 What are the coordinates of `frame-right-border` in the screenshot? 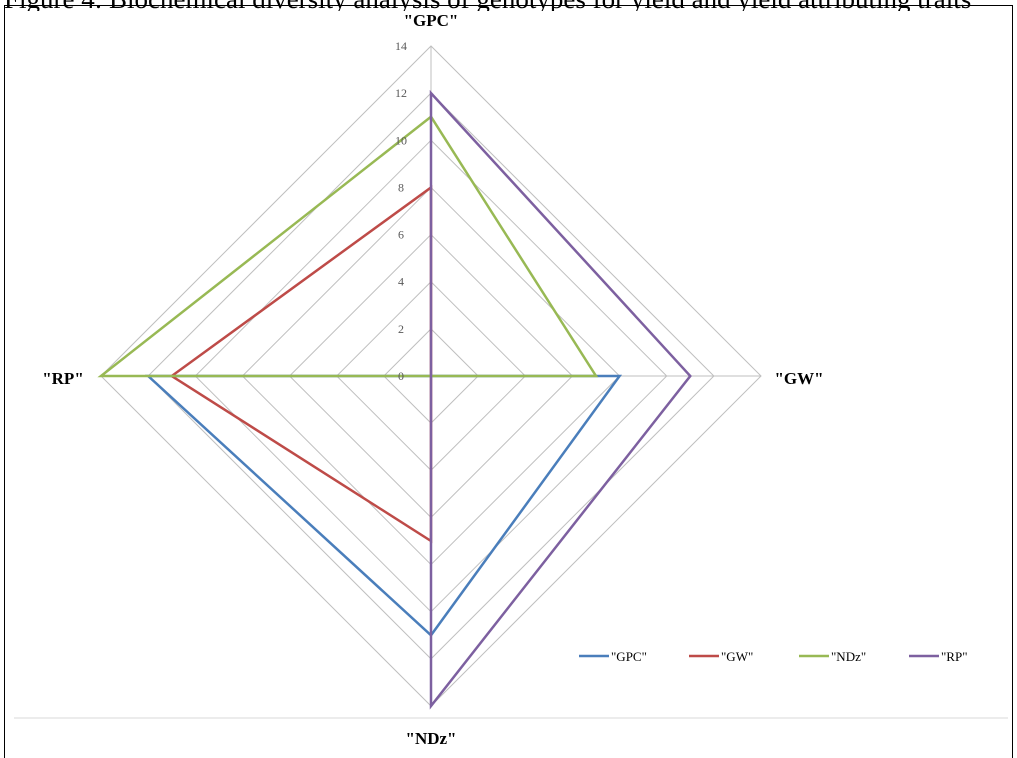 It's located at (1012, 381).